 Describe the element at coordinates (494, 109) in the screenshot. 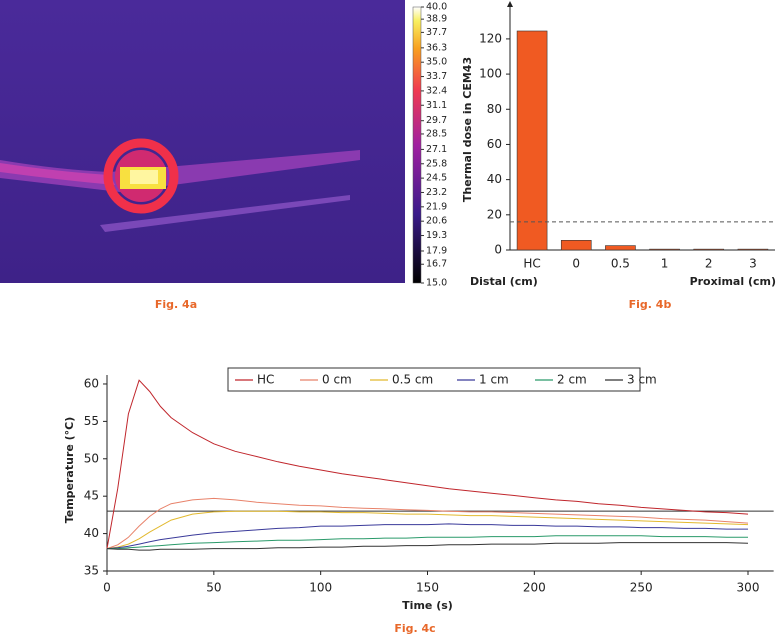

I see `y-tick-label: 80` at that location.